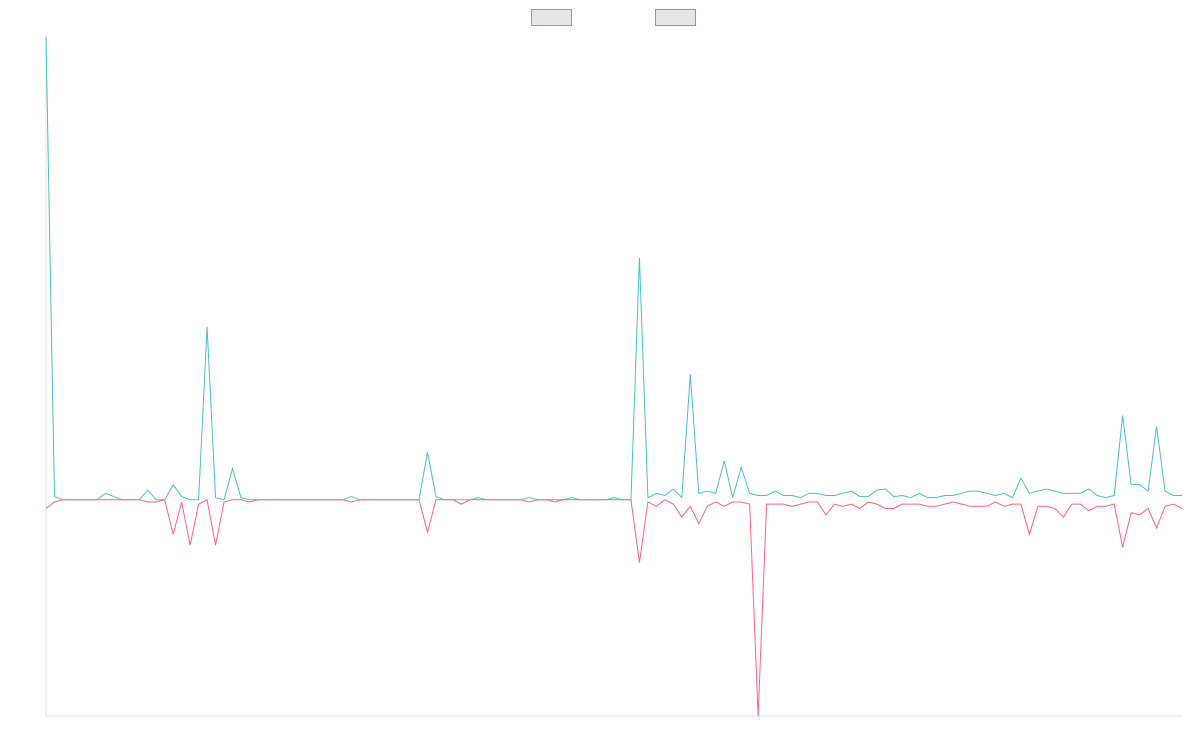 The image size is (1200, 750). Describe the element at coordinates (613, 17) in the screenshot. I see `legend` at that location.